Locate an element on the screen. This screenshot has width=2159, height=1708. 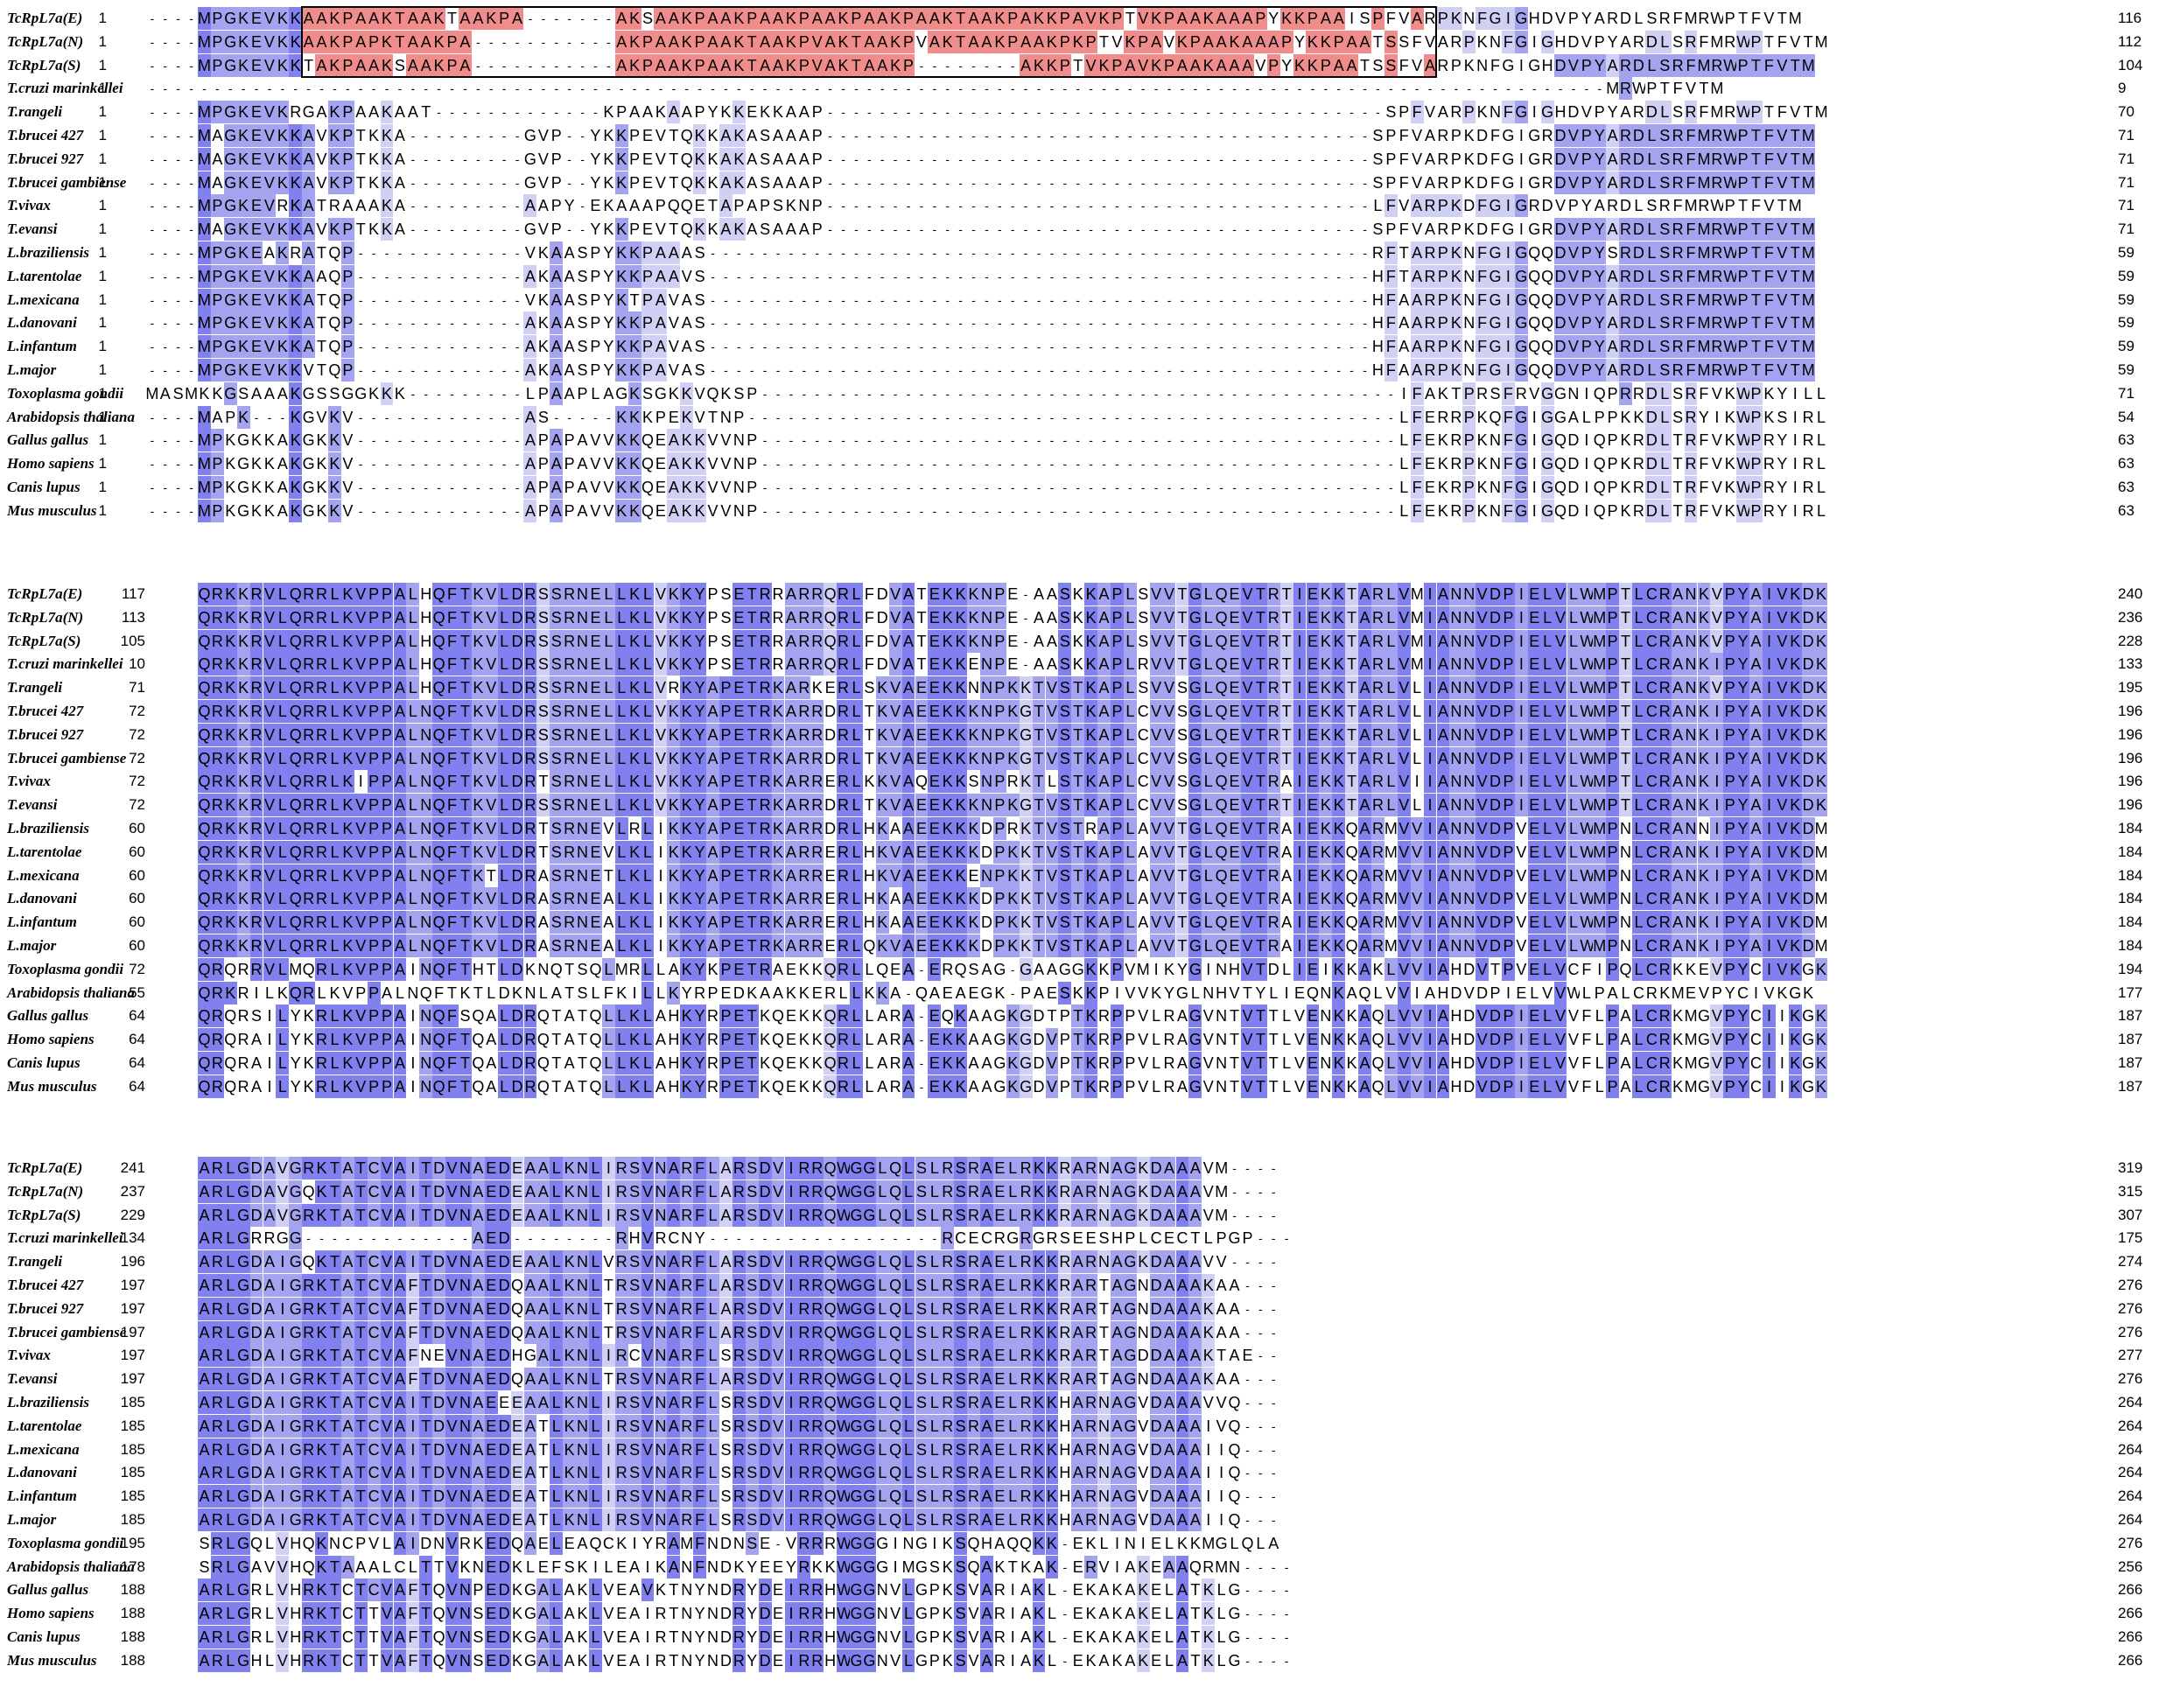
species-label: L.mexicana is located at coordinates (43, 875).